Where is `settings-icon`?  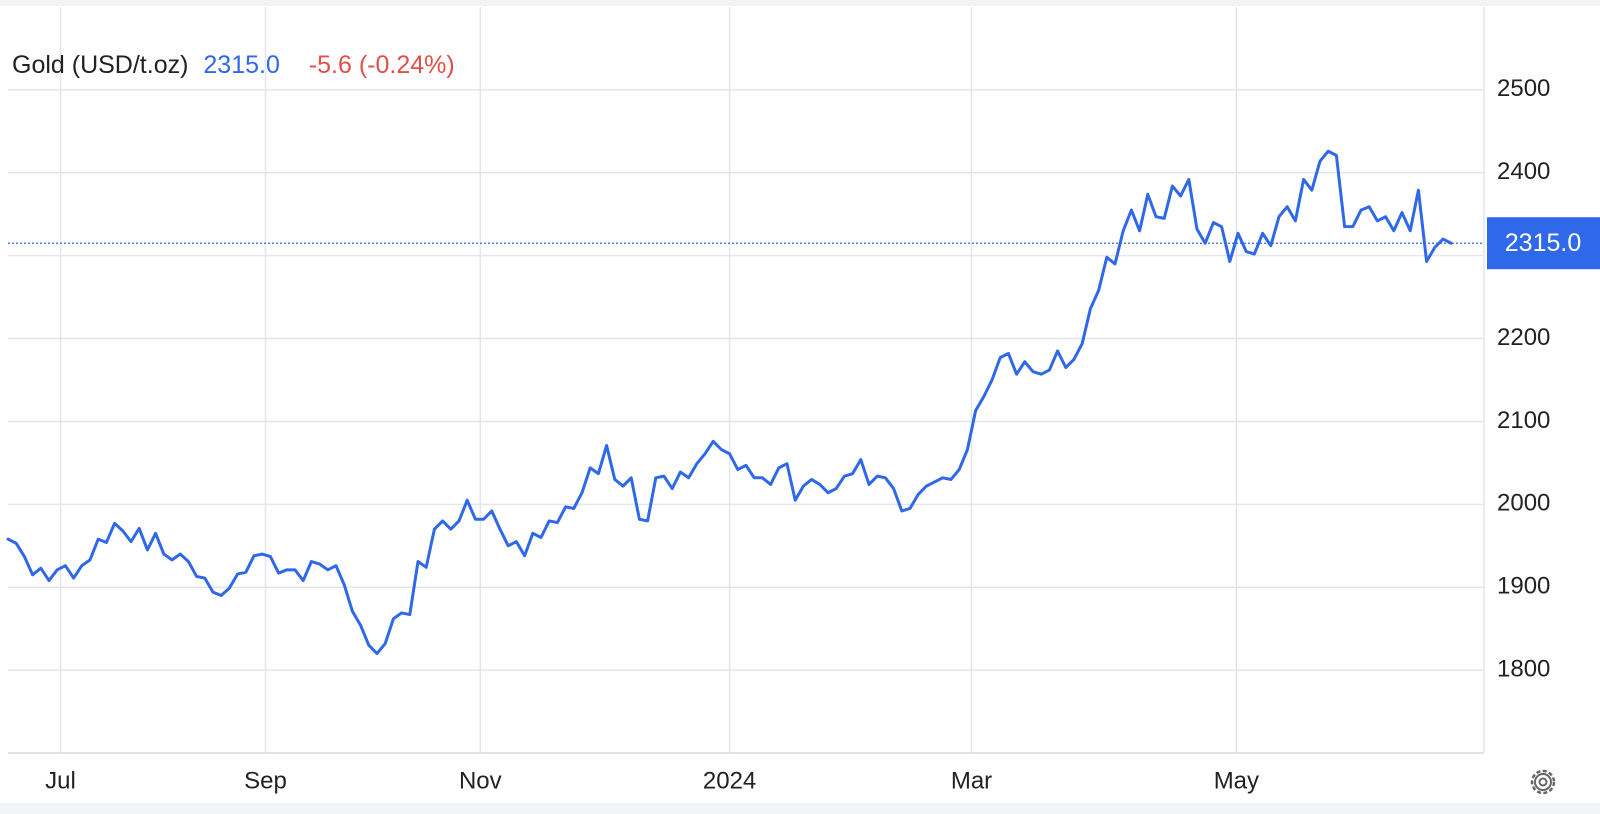 settings-icon is located at coordinates (1543, 782).